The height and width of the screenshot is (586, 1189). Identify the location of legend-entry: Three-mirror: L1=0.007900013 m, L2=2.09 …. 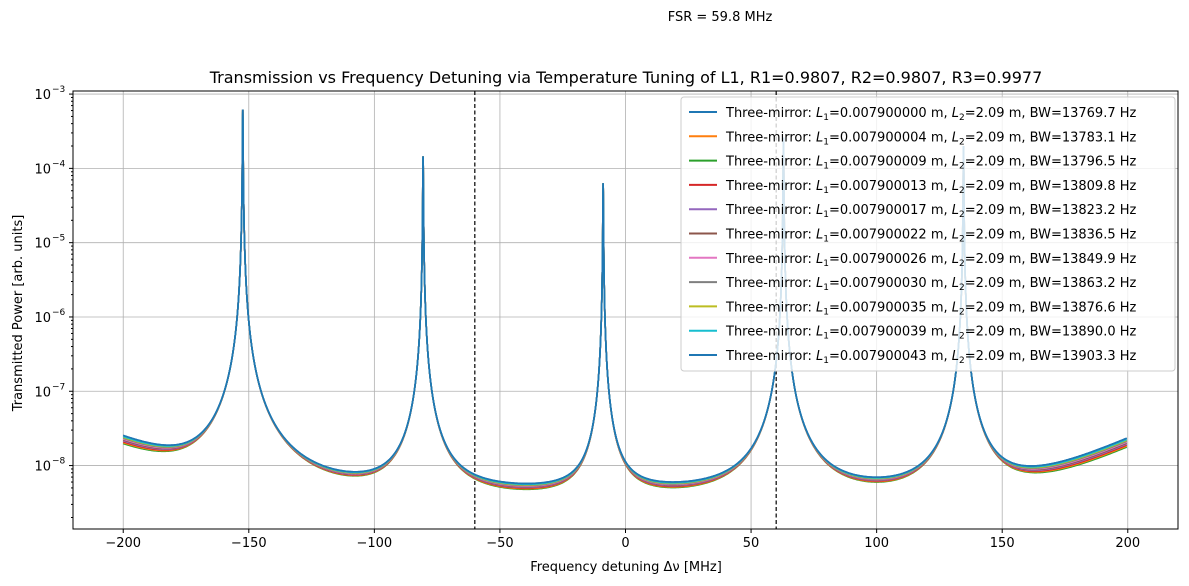
(931, 187).